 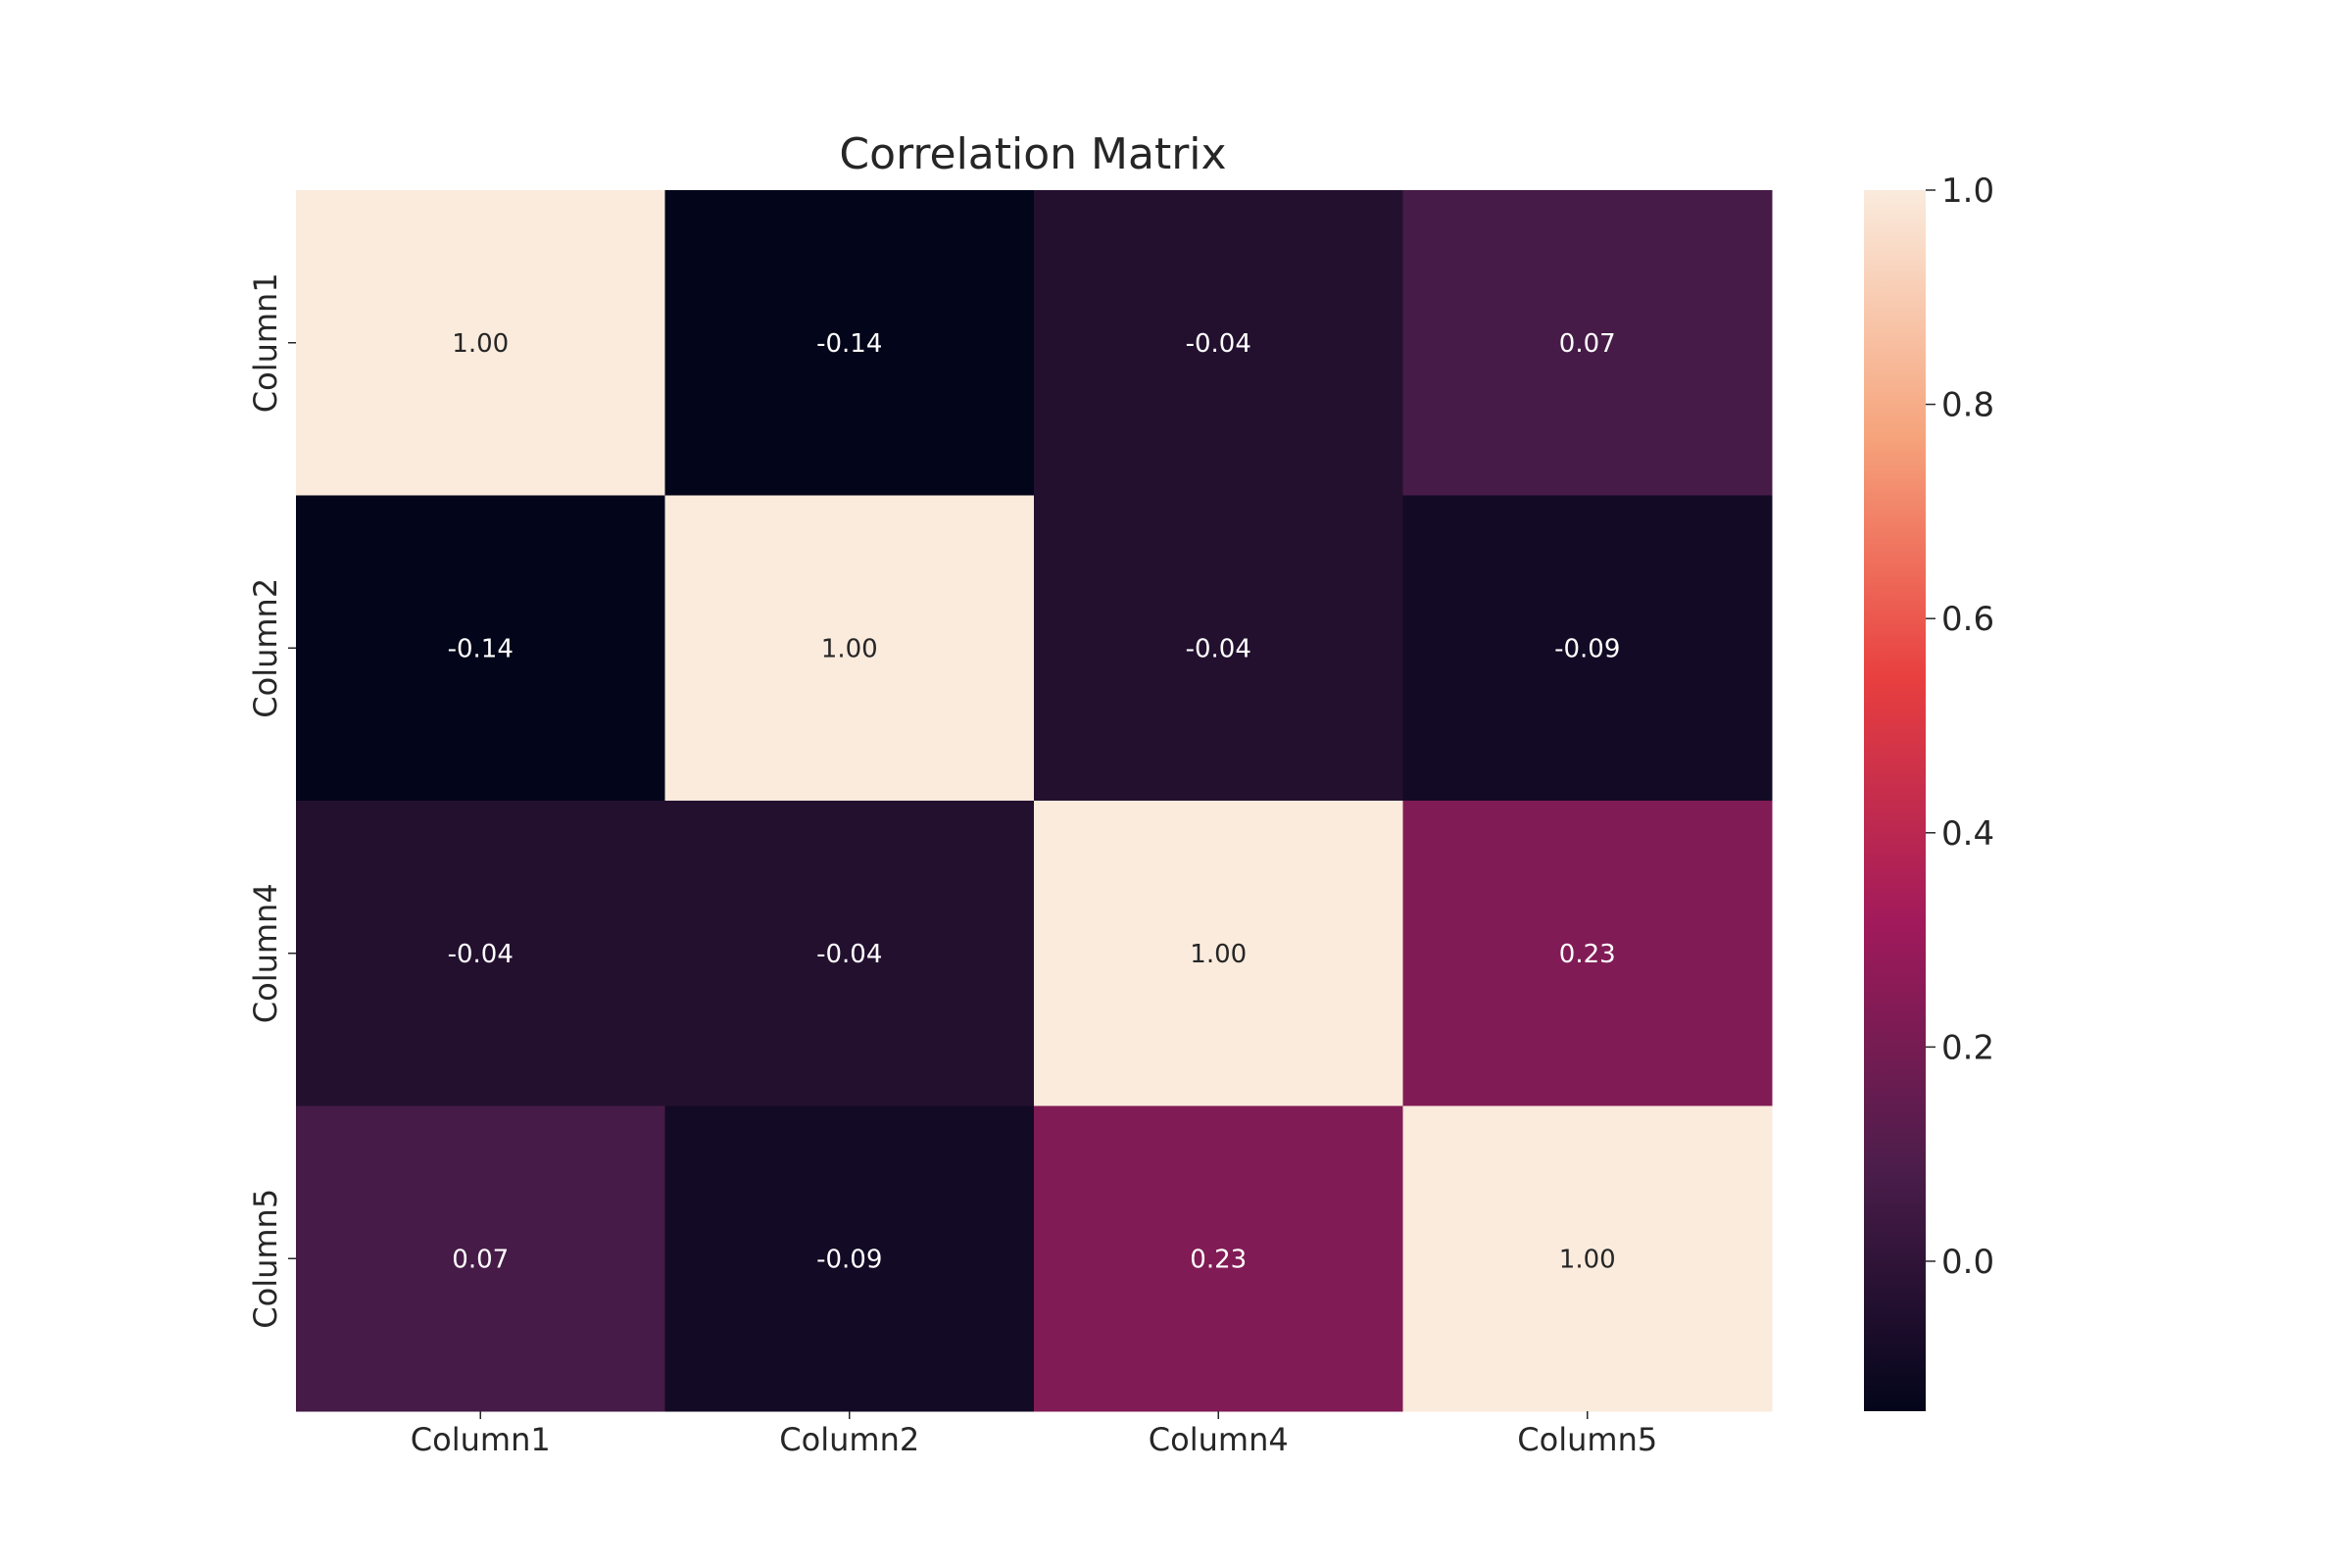 I want to click on x-tick-label: Column4, so click(x=1219, y=1439).